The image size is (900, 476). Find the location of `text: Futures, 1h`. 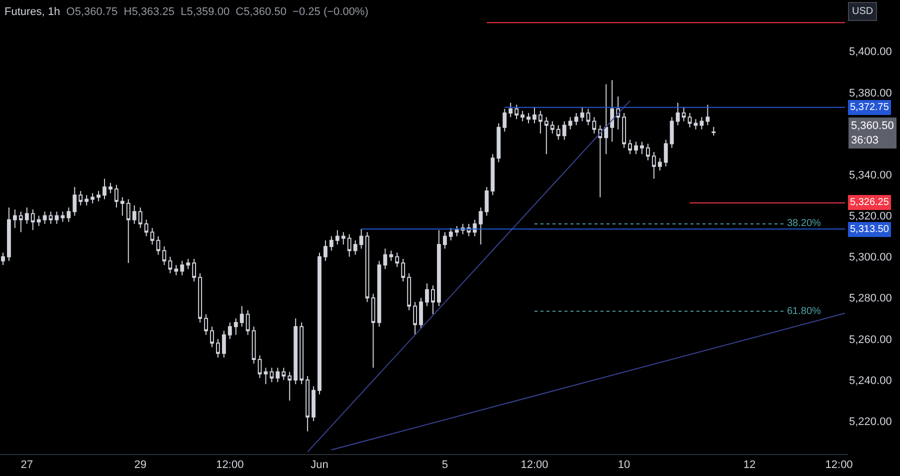

text: Futures, 1h is located at coordinates (32, 12).